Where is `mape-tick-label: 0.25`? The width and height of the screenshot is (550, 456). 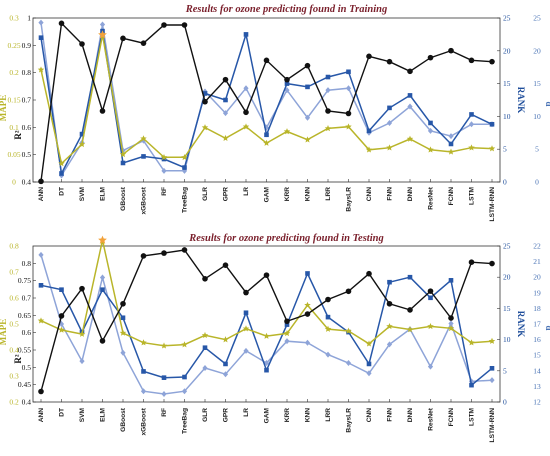
mape-tick-label: 0.25 is located at coordinates (13, 45).